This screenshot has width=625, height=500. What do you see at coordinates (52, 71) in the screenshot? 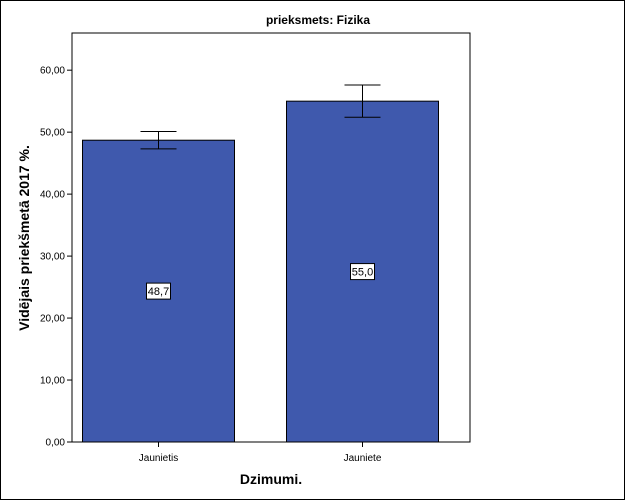
I see `y-tick-label: 60,00` at bounding box center [52, 71].